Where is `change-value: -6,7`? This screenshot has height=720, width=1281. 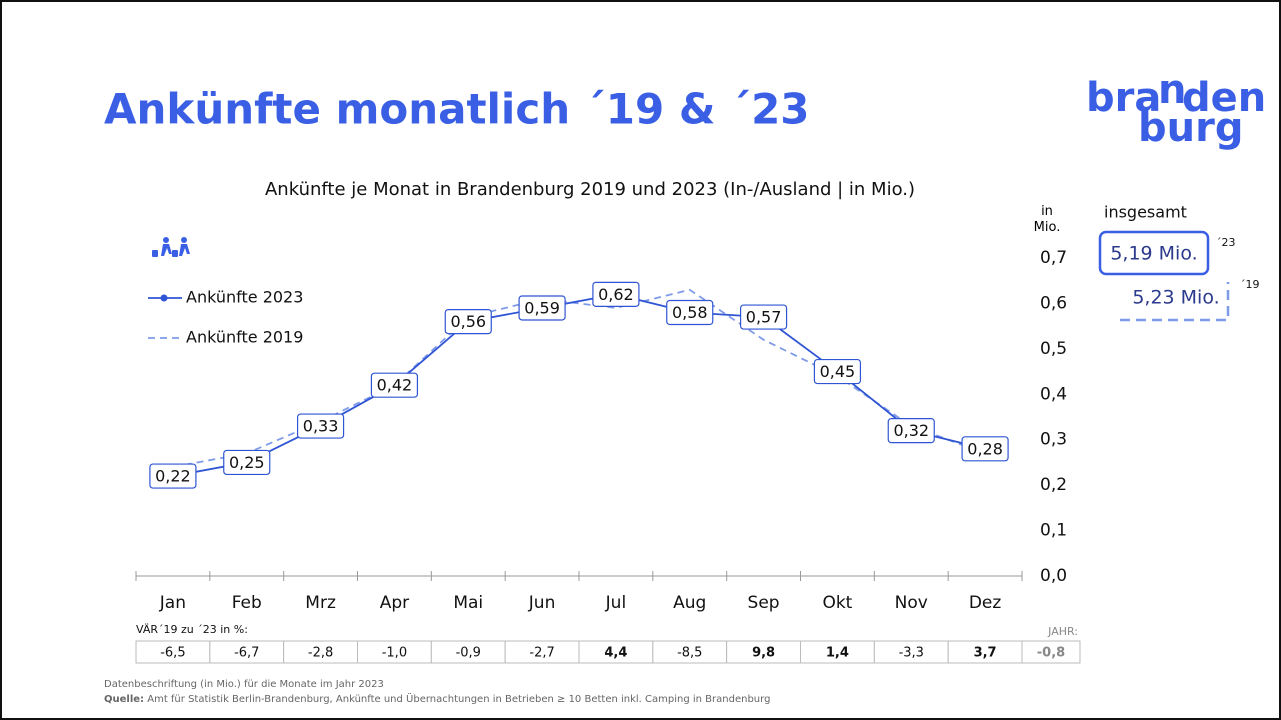 change-value: -6,7 is located at coordinates (246, 653).